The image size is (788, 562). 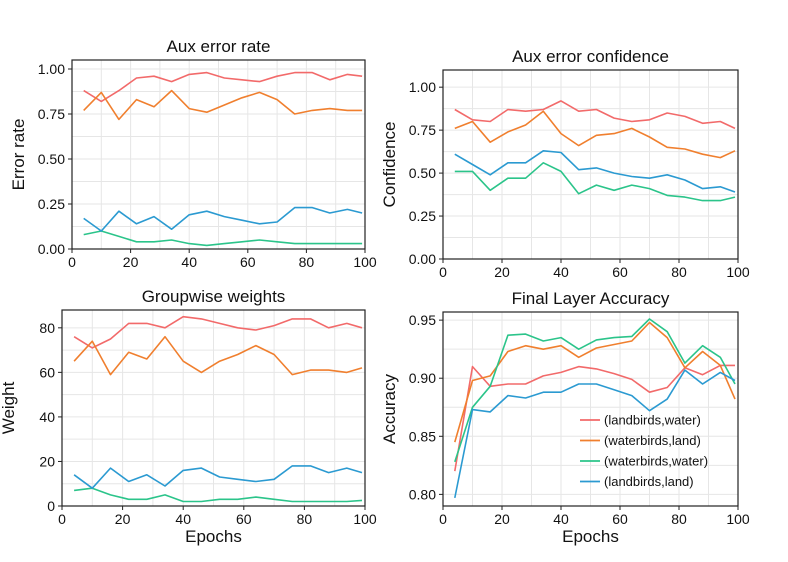 What do you see at coordinates (656, 461) in the screenshot?
I see `legend-label: (waterbirds,water)` at bounding box center [656, 461].